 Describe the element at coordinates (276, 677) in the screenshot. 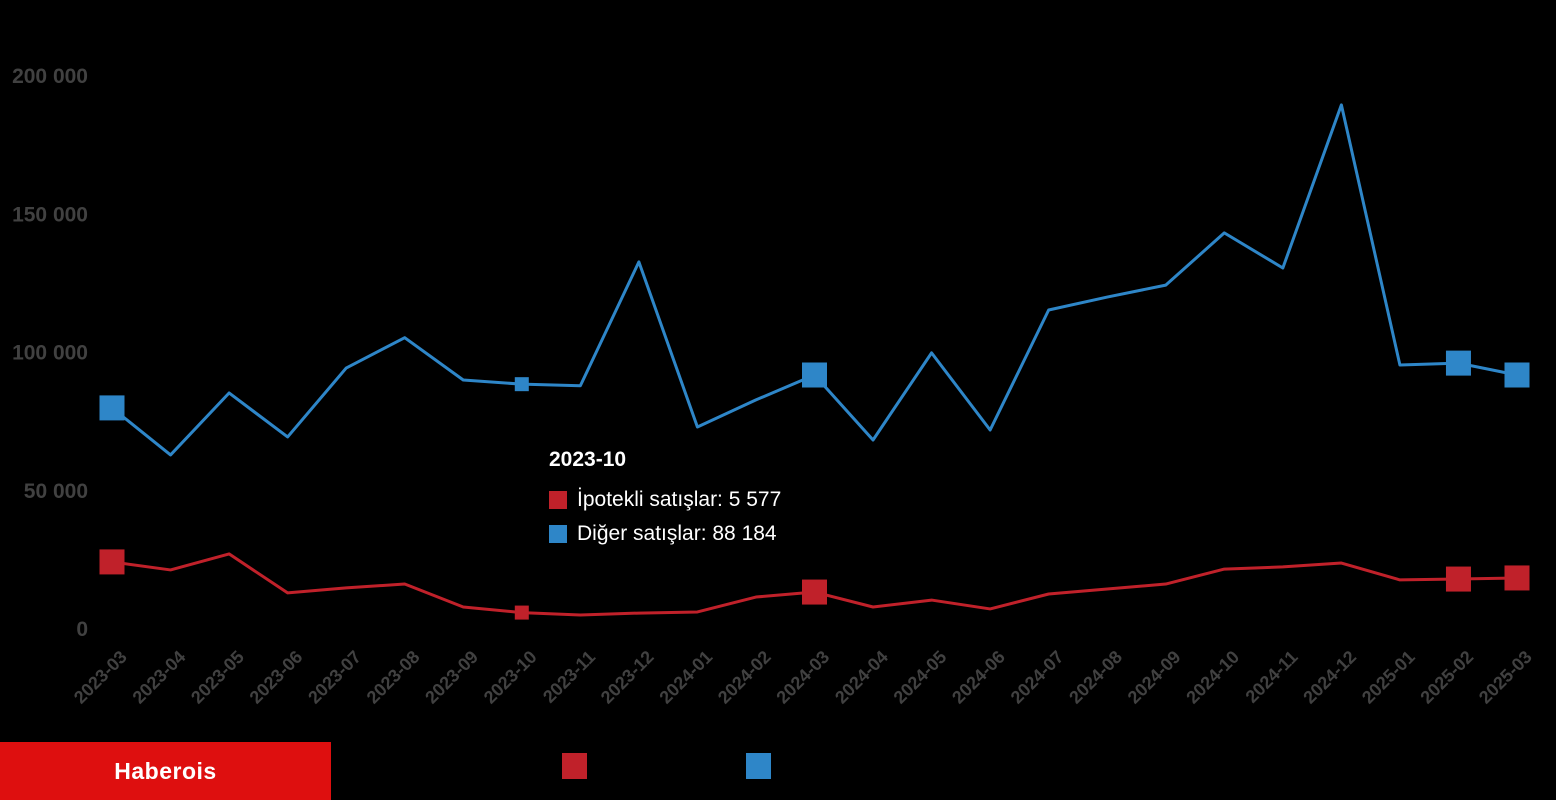

I see `x-axis-tick-label: 2023-06` at that location.